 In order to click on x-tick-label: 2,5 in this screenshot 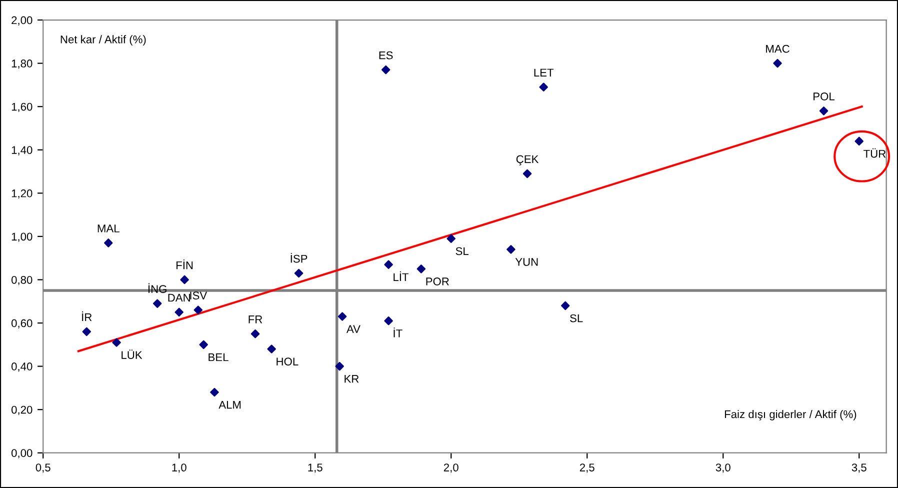, I will do `click(587, 468)`.